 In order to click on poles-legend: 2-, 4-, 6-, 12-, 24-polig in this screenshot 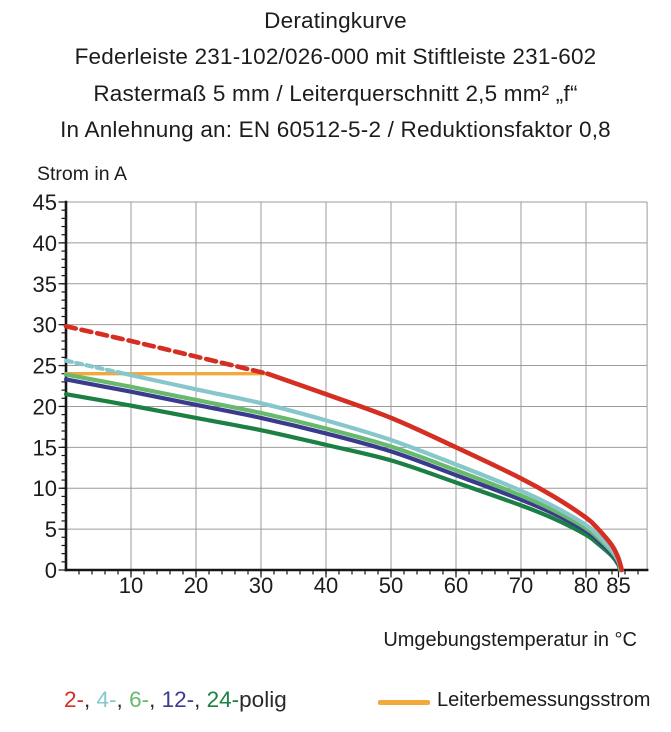, I will do `click(175, 700)`.